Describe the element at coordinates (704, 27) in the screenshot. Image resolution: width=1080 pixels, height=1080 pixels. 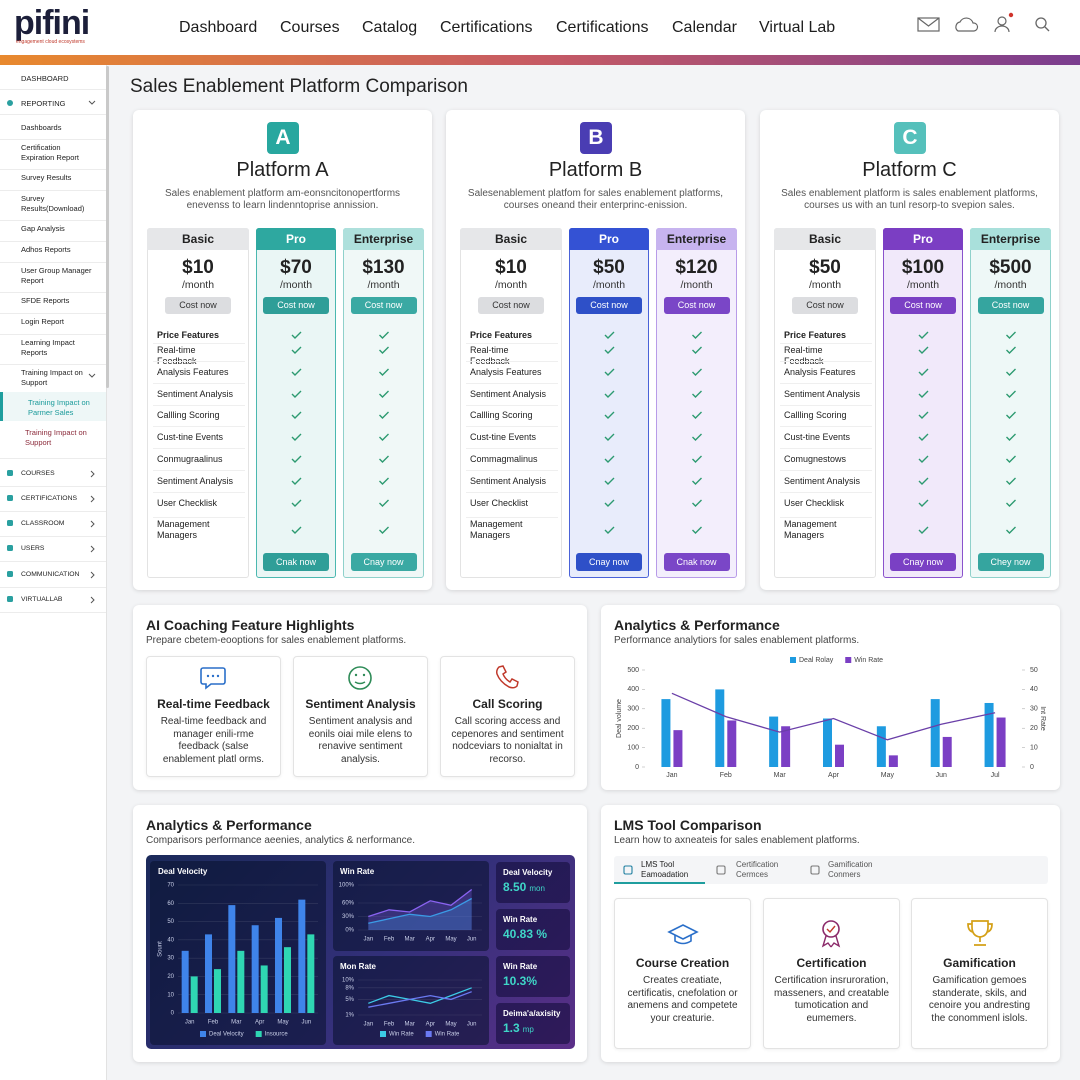
I see `nav-link: Calendar` at that location.